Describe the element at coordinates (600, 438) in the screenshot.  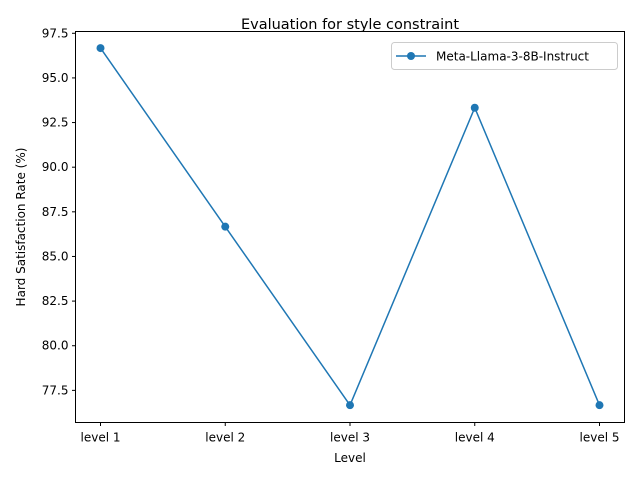
I see `x-tick-label: level 5` at that location.